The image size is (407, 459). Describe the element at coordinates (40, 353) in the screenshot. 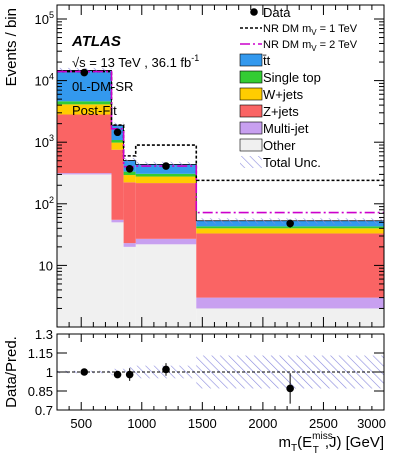

I see `ratio-y-tick-label-3: 1.15` at that location.